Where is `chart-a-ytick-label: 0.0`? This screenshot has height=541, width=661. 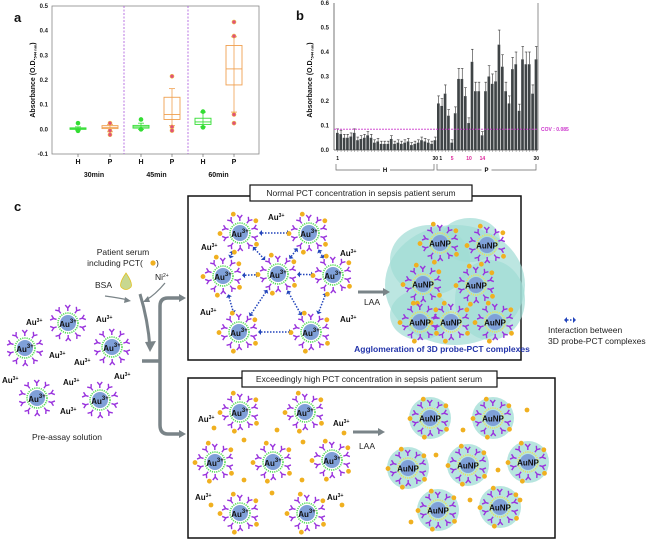
chart-a-ytick-label: 0.0 is located at coordinates (44, 130).